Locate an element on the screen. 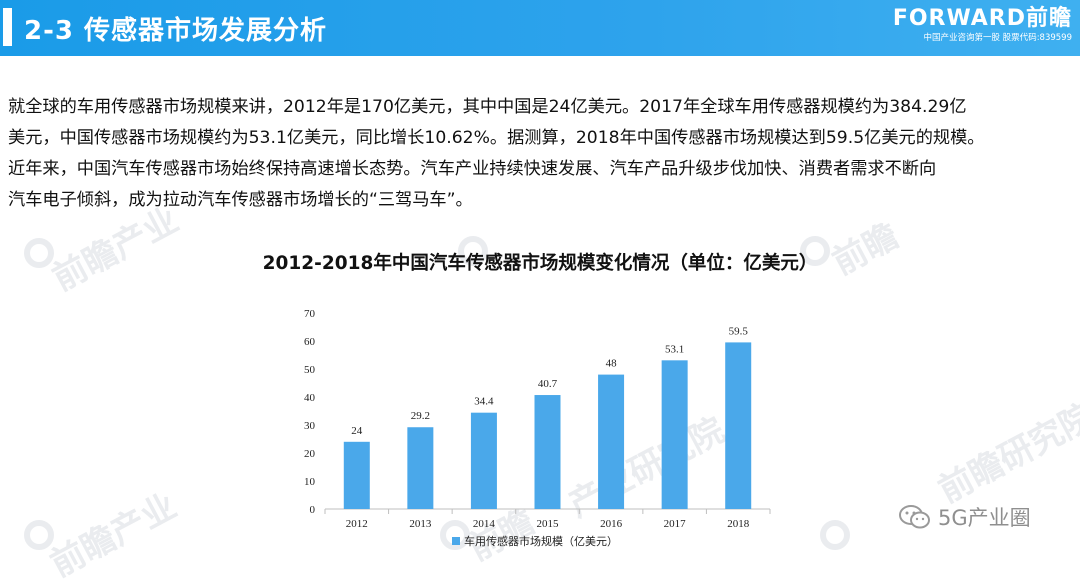  value-labels: 24 29.2 34.4 40.7 48 53.1 59.5 is located at coordinates (549, 380).